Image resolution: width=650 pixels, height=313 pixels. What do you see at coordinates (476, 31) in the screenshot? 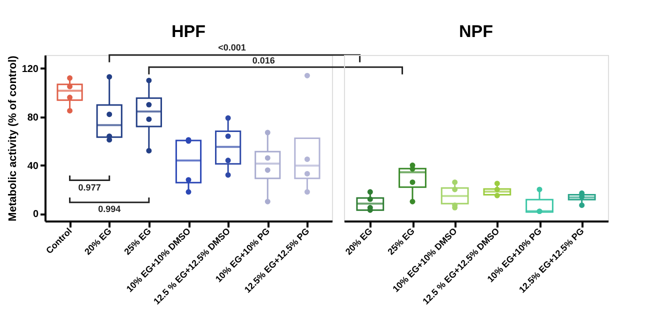
I see `chart-title: NPF` at bounding box center [476, 31].